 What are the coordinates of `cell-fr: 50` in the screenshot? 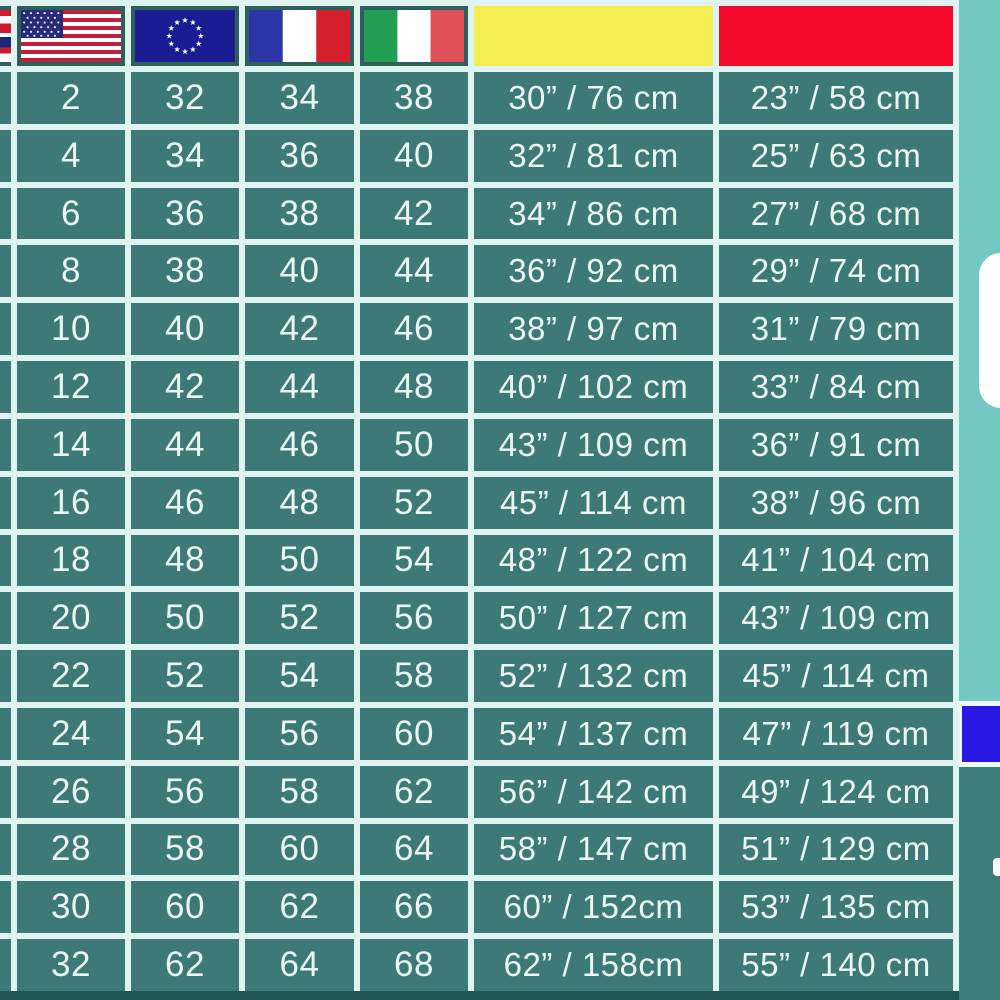 It's located at (299, 560).